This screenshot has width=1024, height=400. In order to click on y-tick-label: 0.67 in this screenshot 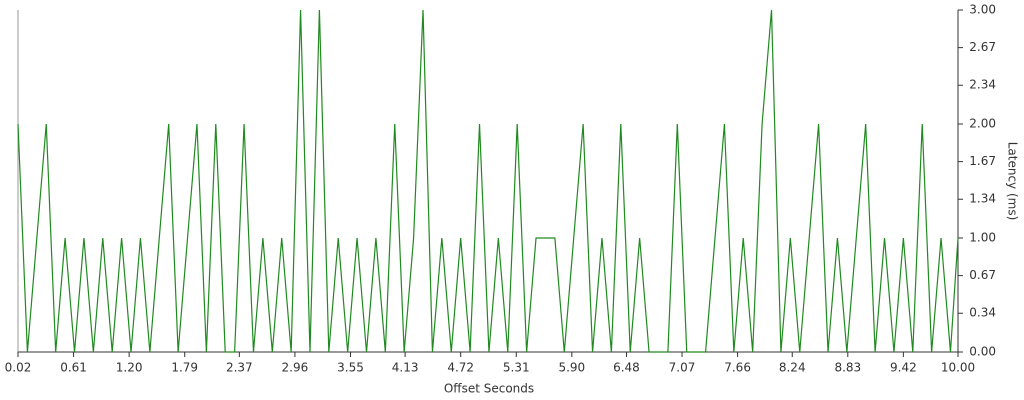, I will do `click(982, 275)`.